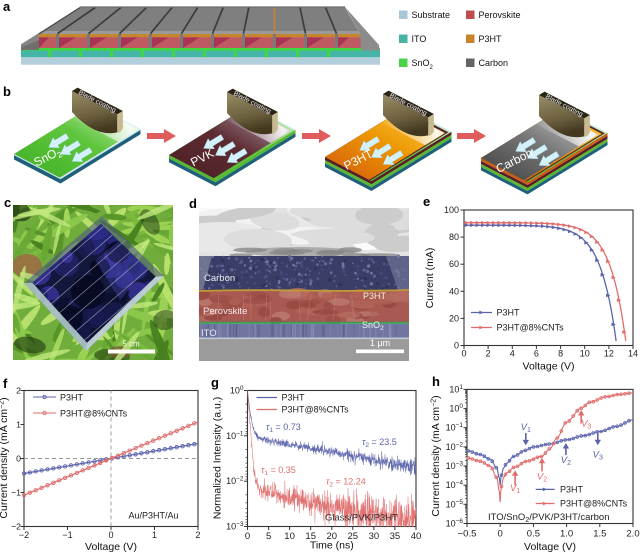 The image size is (640, 556). What do you see at coordinates (193, 203) in the screenshot?
I see `svg-text: d` at bounding box center [193, 203].